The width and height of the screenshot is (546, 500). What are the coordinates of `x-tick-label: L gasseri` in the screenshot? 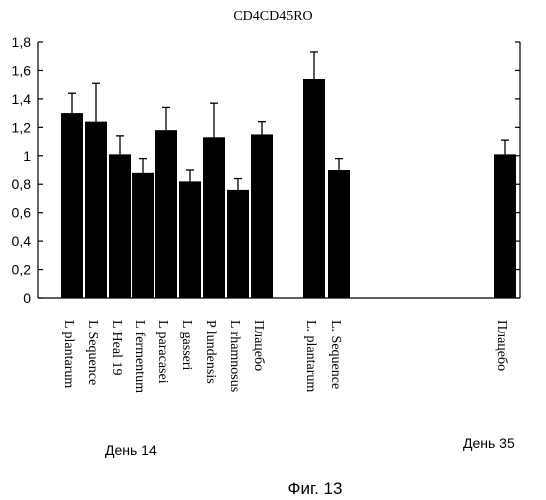 It's located at (186, 345).